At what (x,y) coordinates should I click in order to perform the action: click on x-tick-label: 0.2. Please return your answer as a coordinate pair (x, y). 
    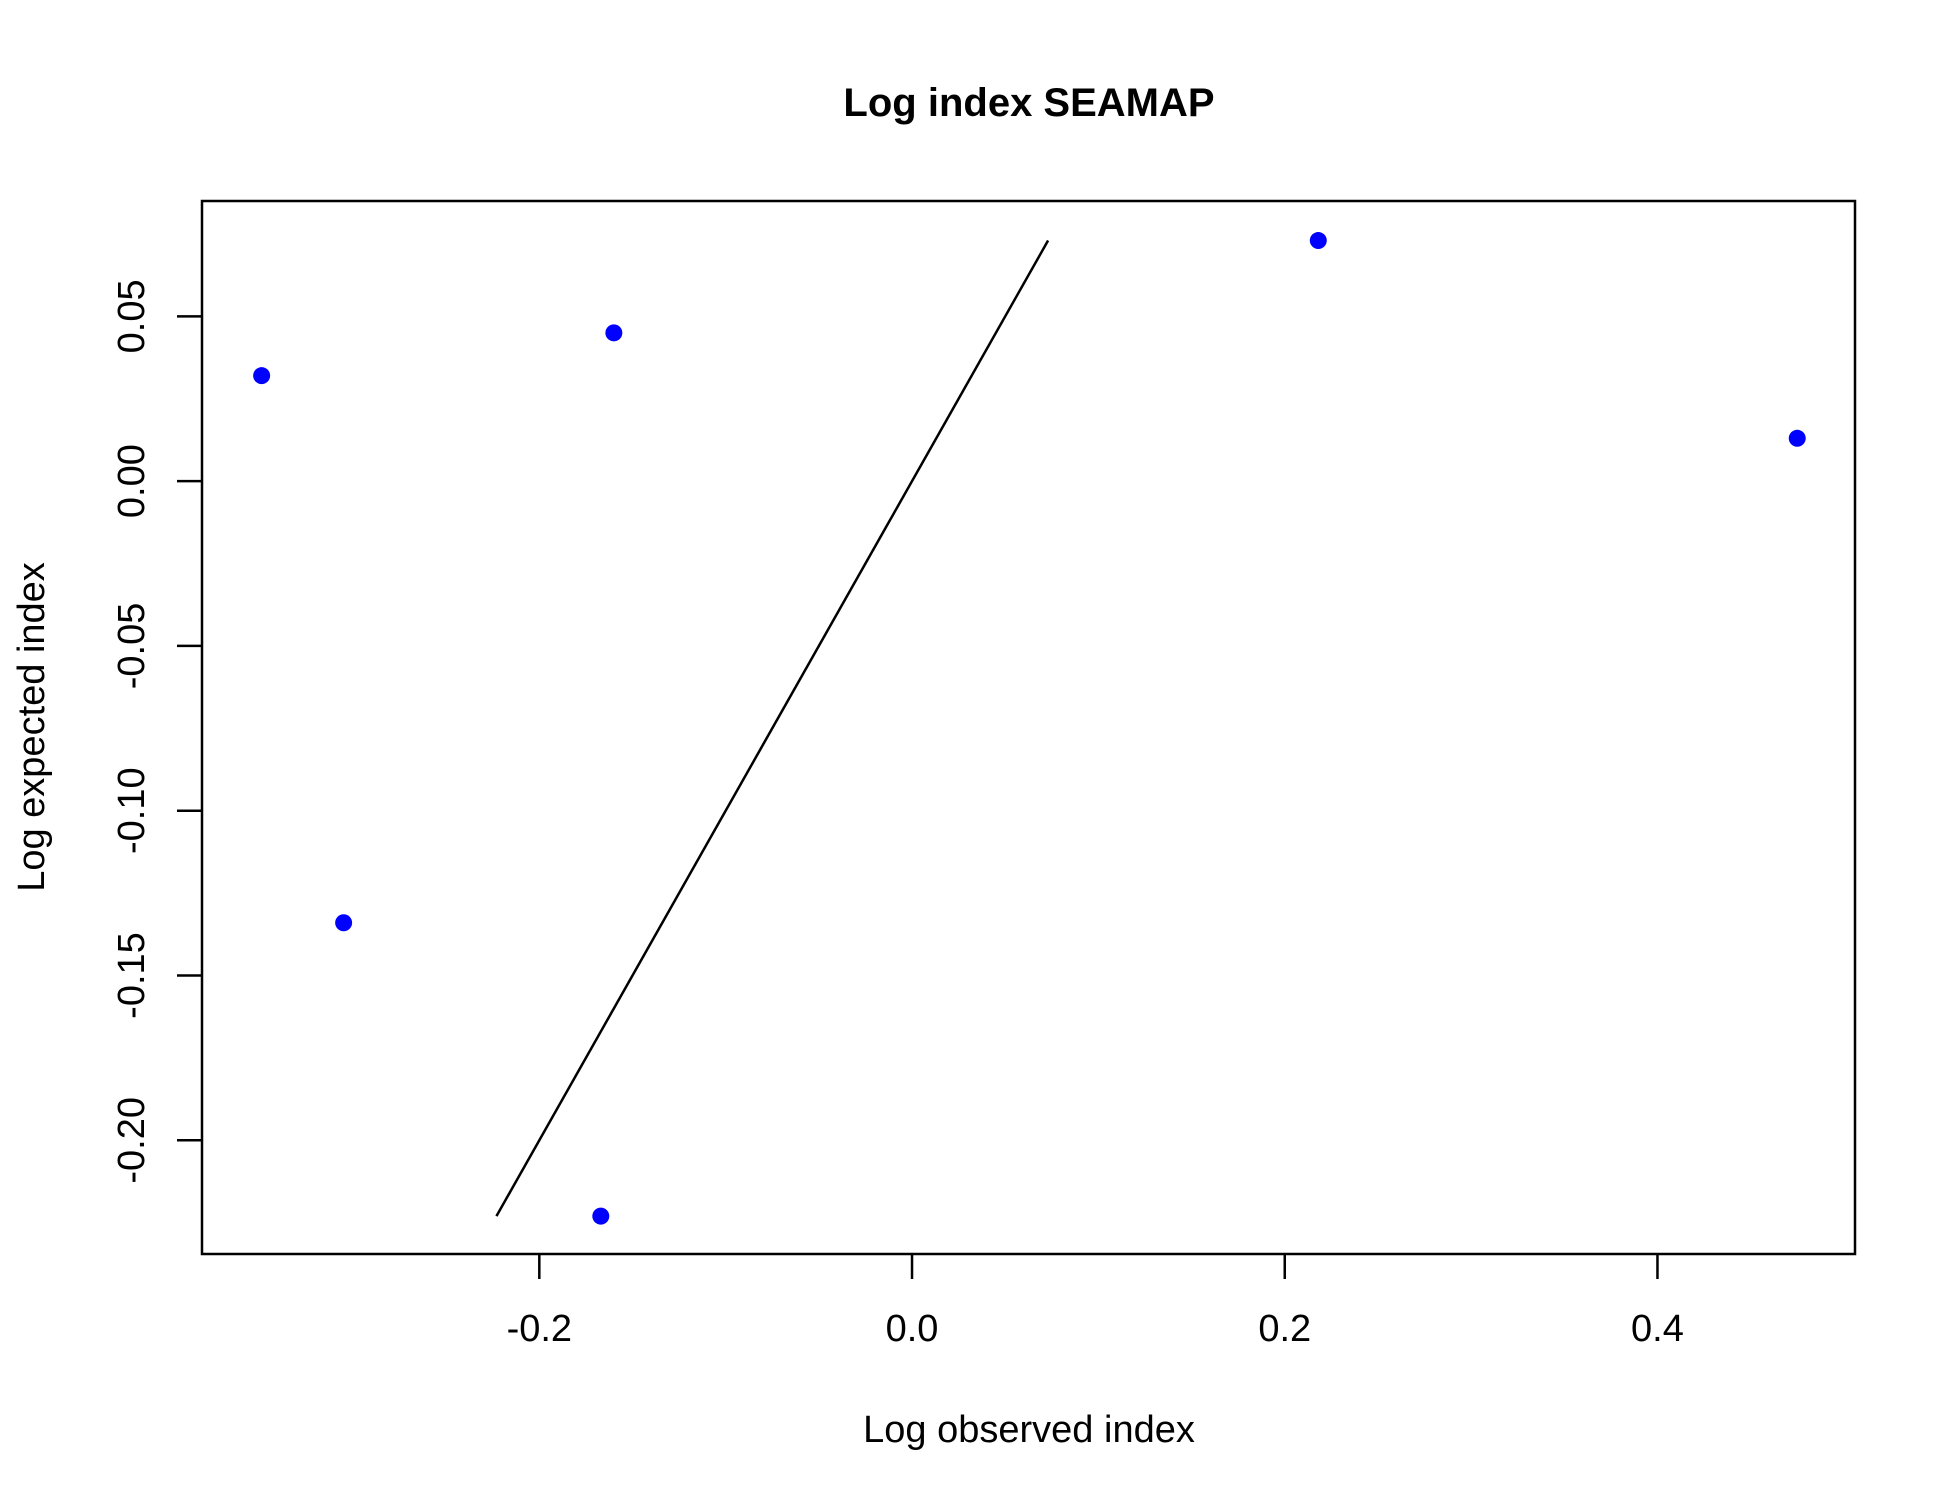
    Looking at the image, I should click on (1284, 1329).